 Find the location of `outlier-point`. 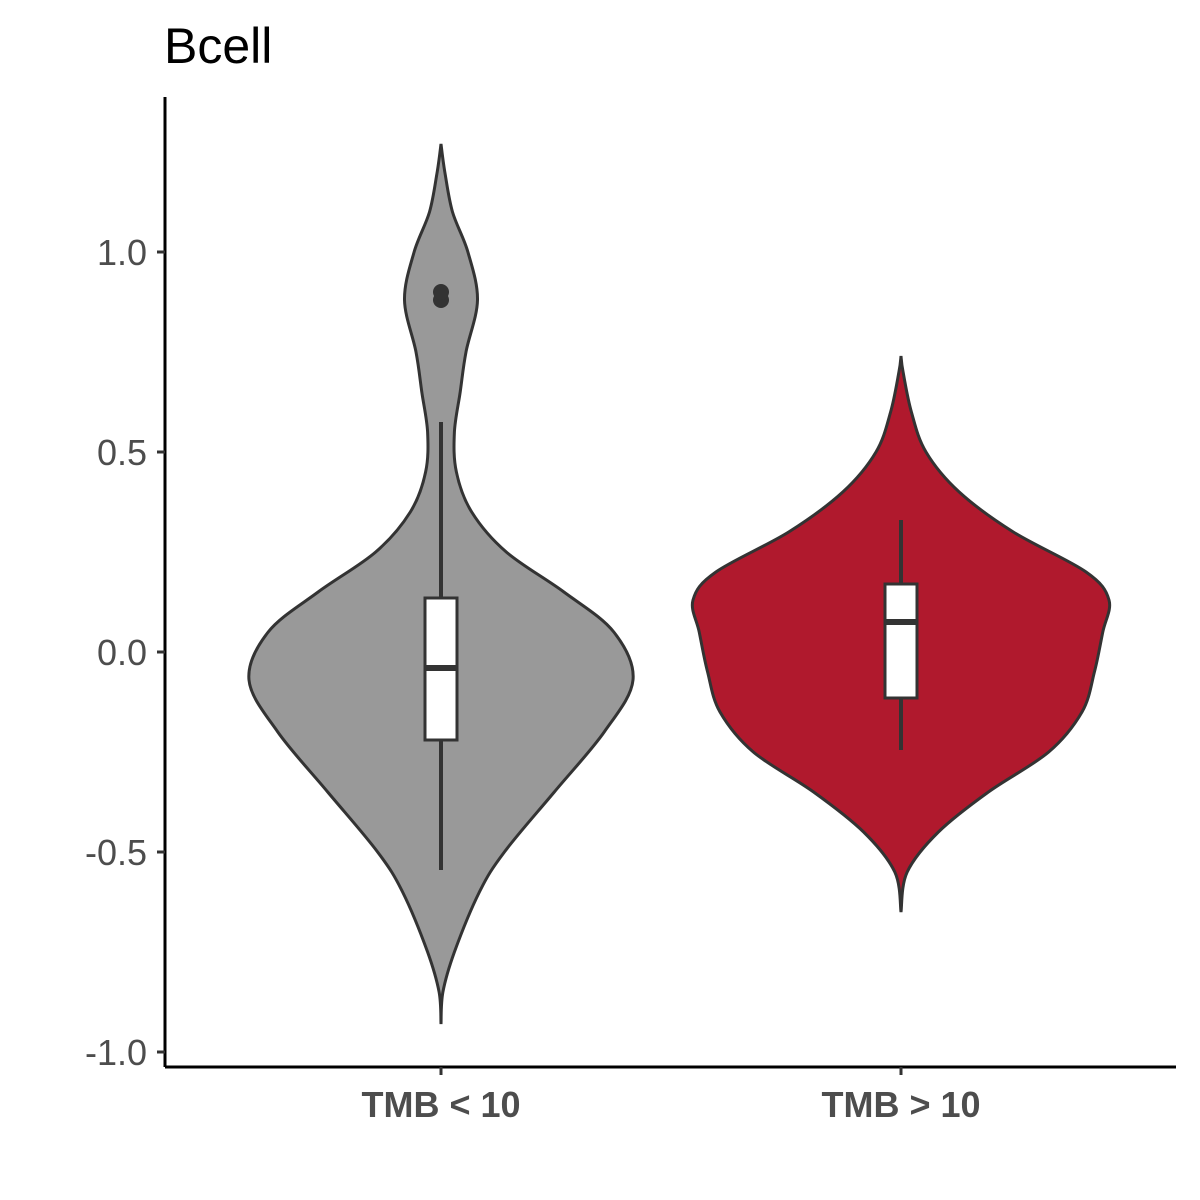

outlier-point is located at coordinates (441, 292).